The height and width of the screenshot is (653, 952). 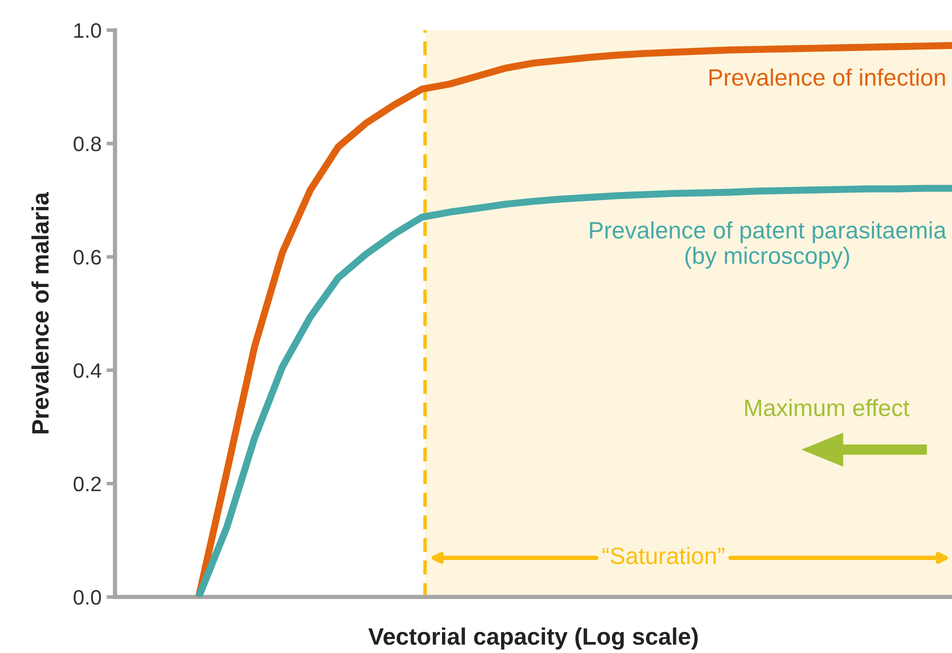 I want to click on y-tick-label: 0.2, so click(x=87, y=484).